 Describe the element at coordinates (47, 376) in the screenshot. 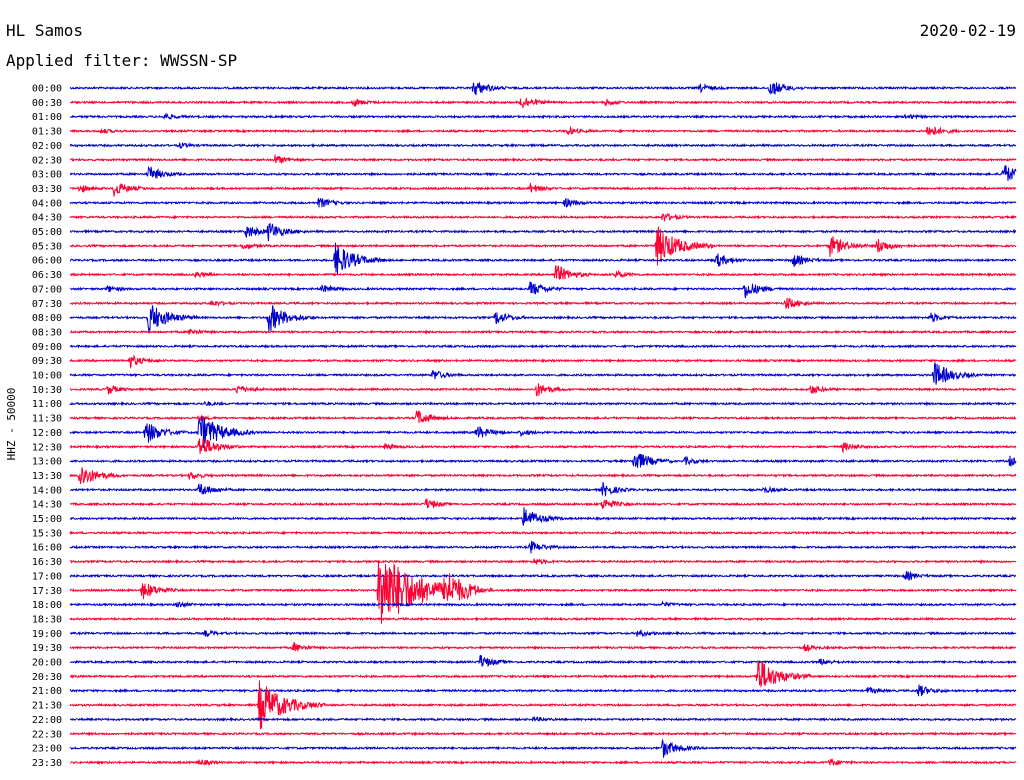

I see `row-time-label: 10:00` at that location.